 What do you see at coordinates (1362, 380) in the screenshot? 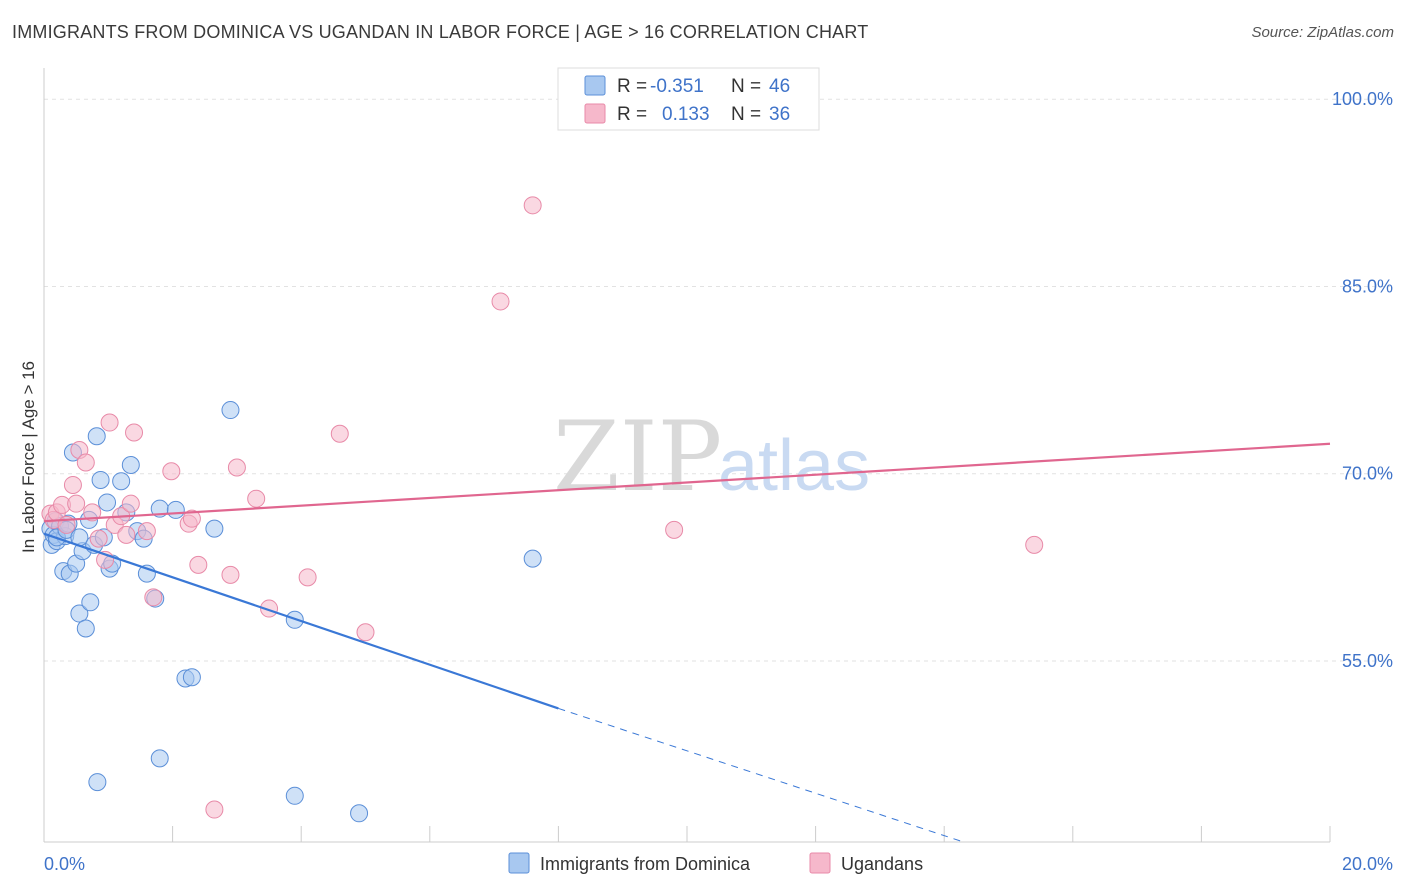
I see `y-tick-labels: 55.0% 70.0% 85.0% 100.0%` at bounding box center [1362, 380].